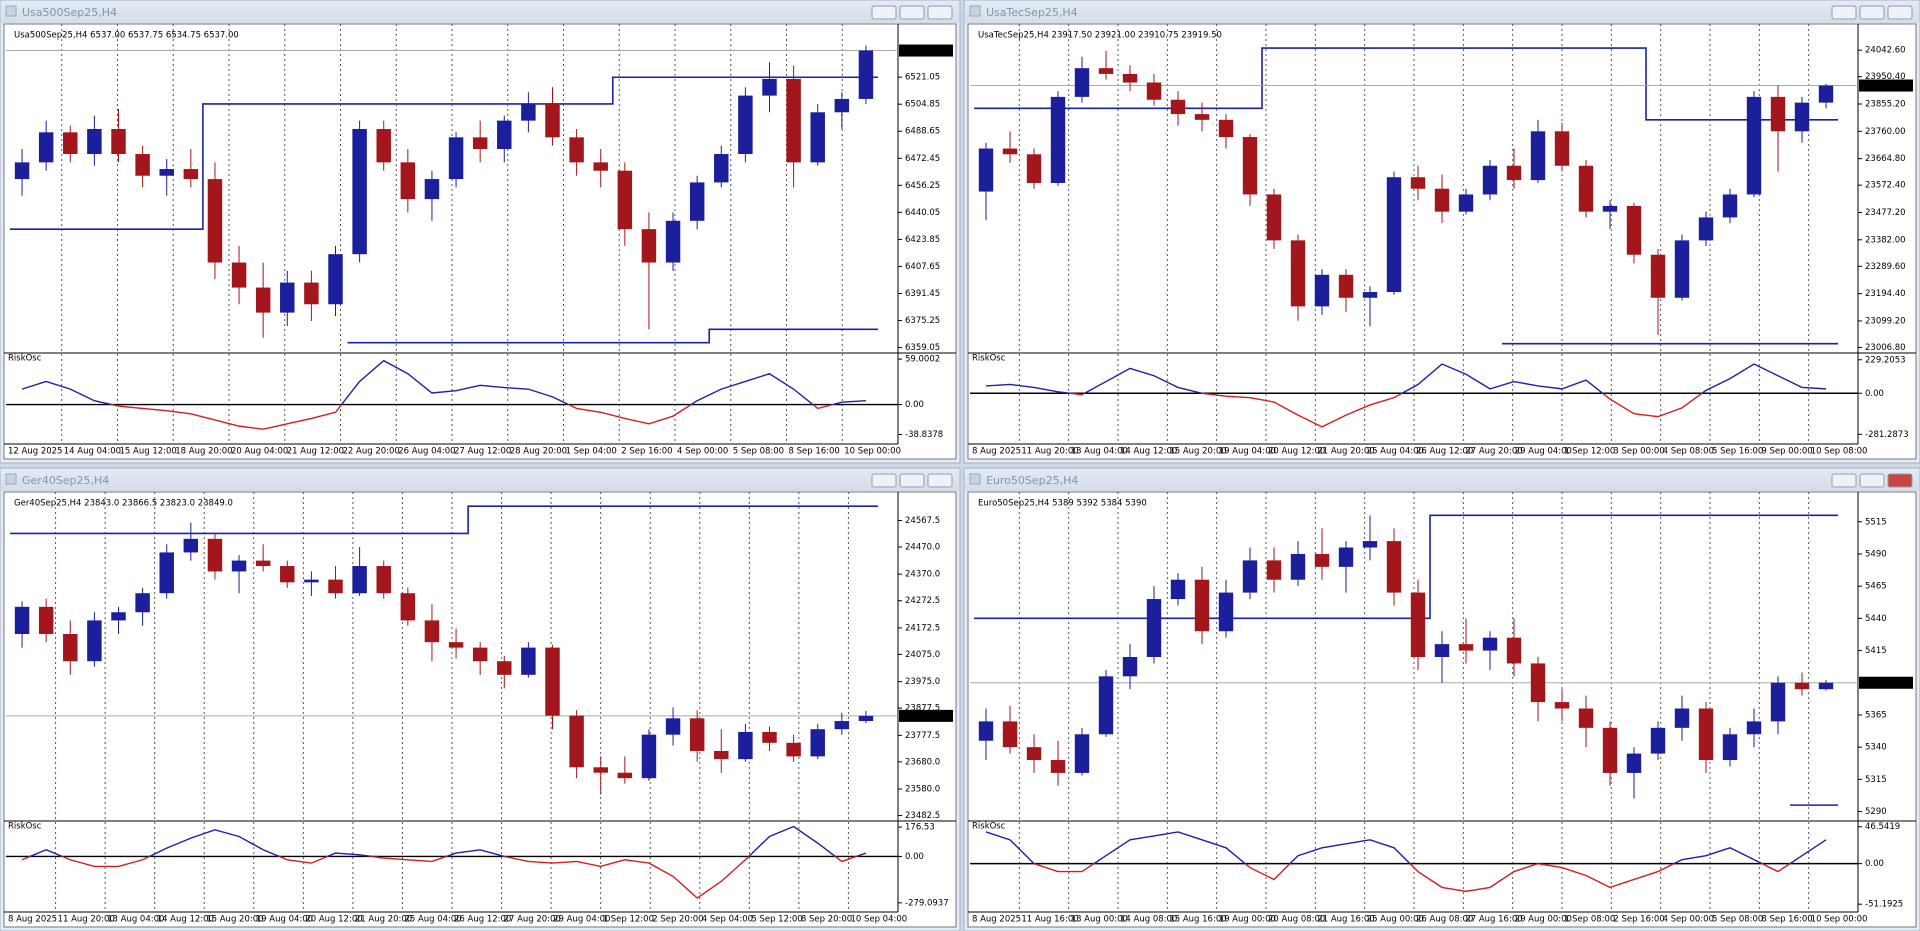 This screenshot has height=931, width=1920. What do you see at coordinates (924, 435) in the screenshot?
I see `osc-tick-label: -38.8378` at bounding box center [924, 435].